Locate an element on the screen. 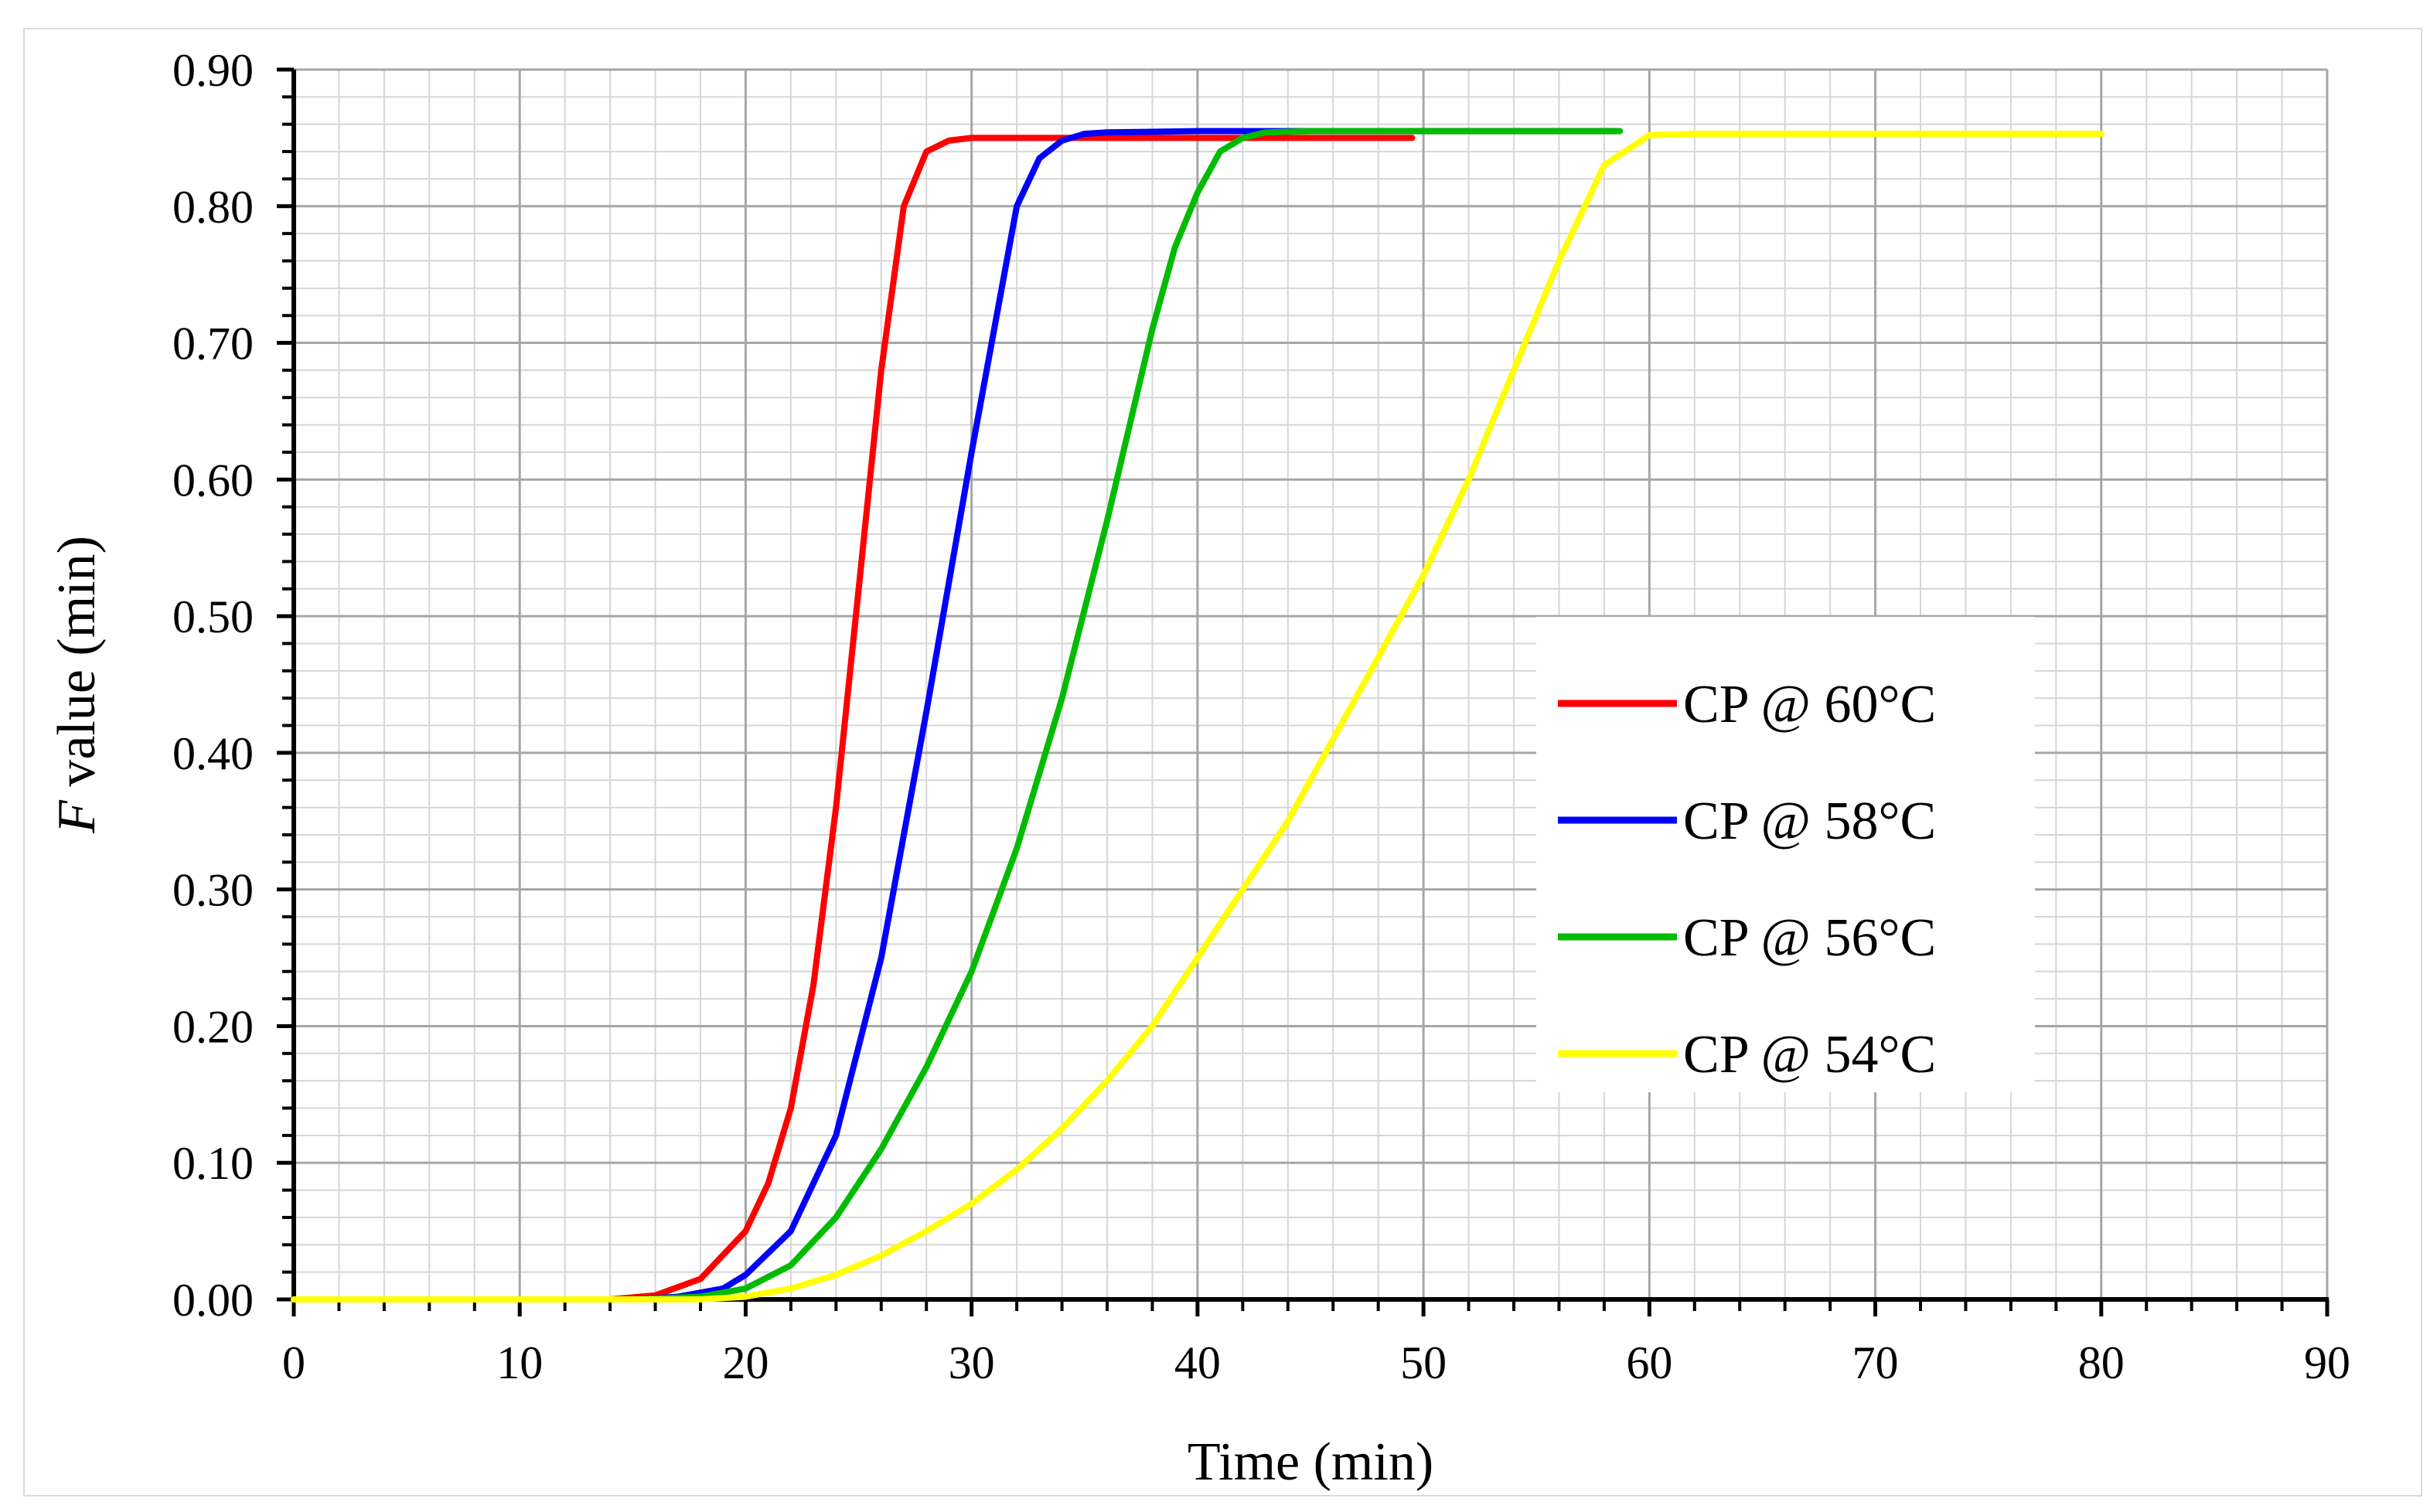 The height and width of the screenshot is (1512, 2430). legend-label-58c: CP @ 58°C is located at coordinates (1809, 821).